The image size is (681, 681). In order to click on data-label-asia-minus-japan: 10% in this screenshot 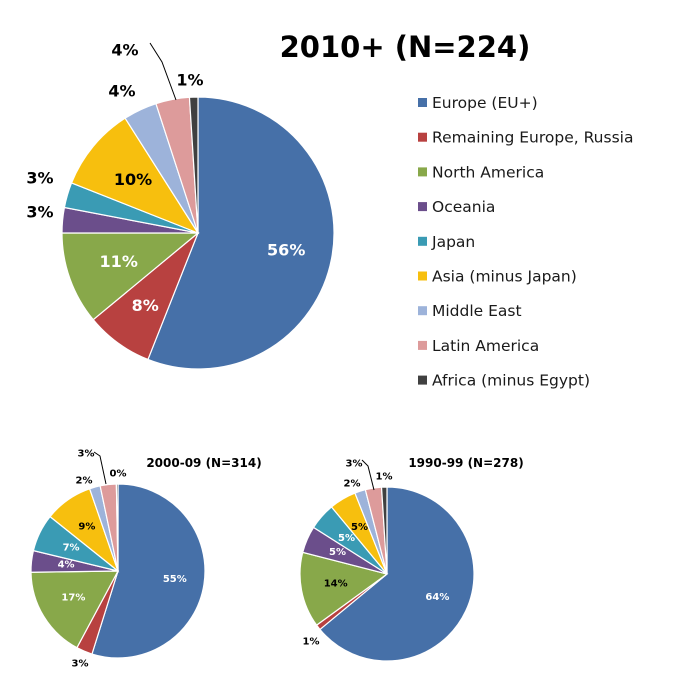, I will do `click(133, 179)`.